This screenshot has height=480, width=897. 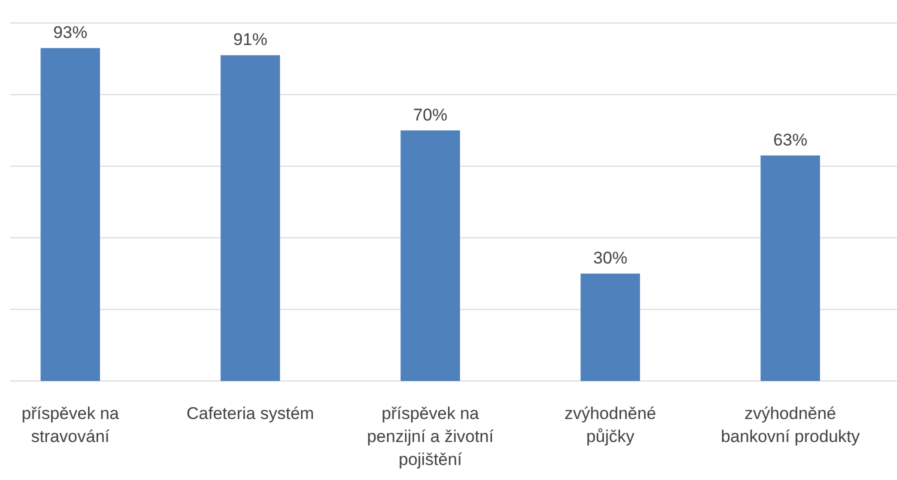 I want to click on x-tick-label: příspěvek na penzijní a životní pojištění, so click(x=430, y=436).